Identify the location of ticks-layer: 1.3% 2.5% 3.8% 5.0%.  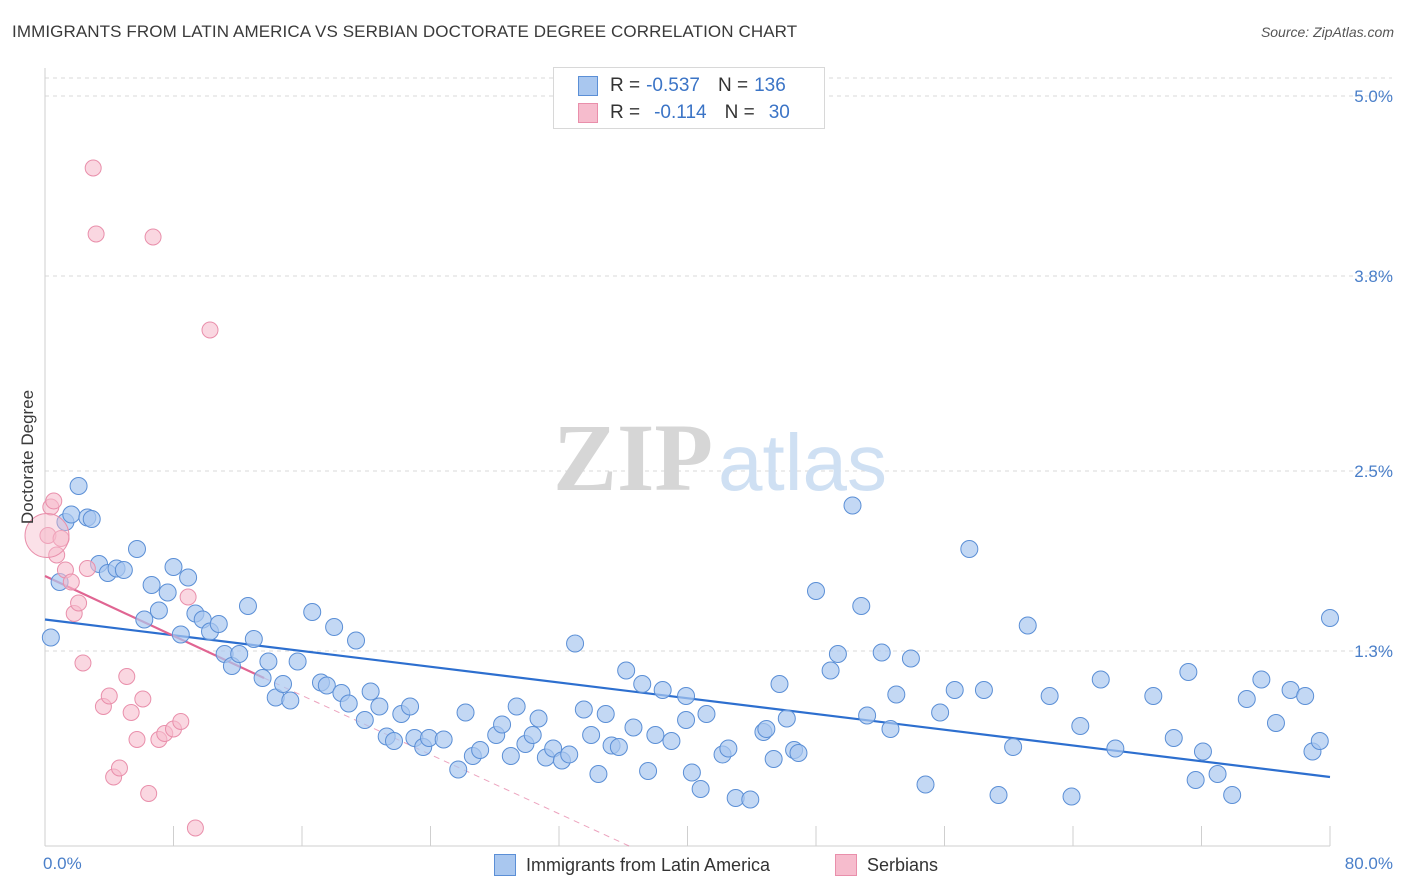
(1373, 374).